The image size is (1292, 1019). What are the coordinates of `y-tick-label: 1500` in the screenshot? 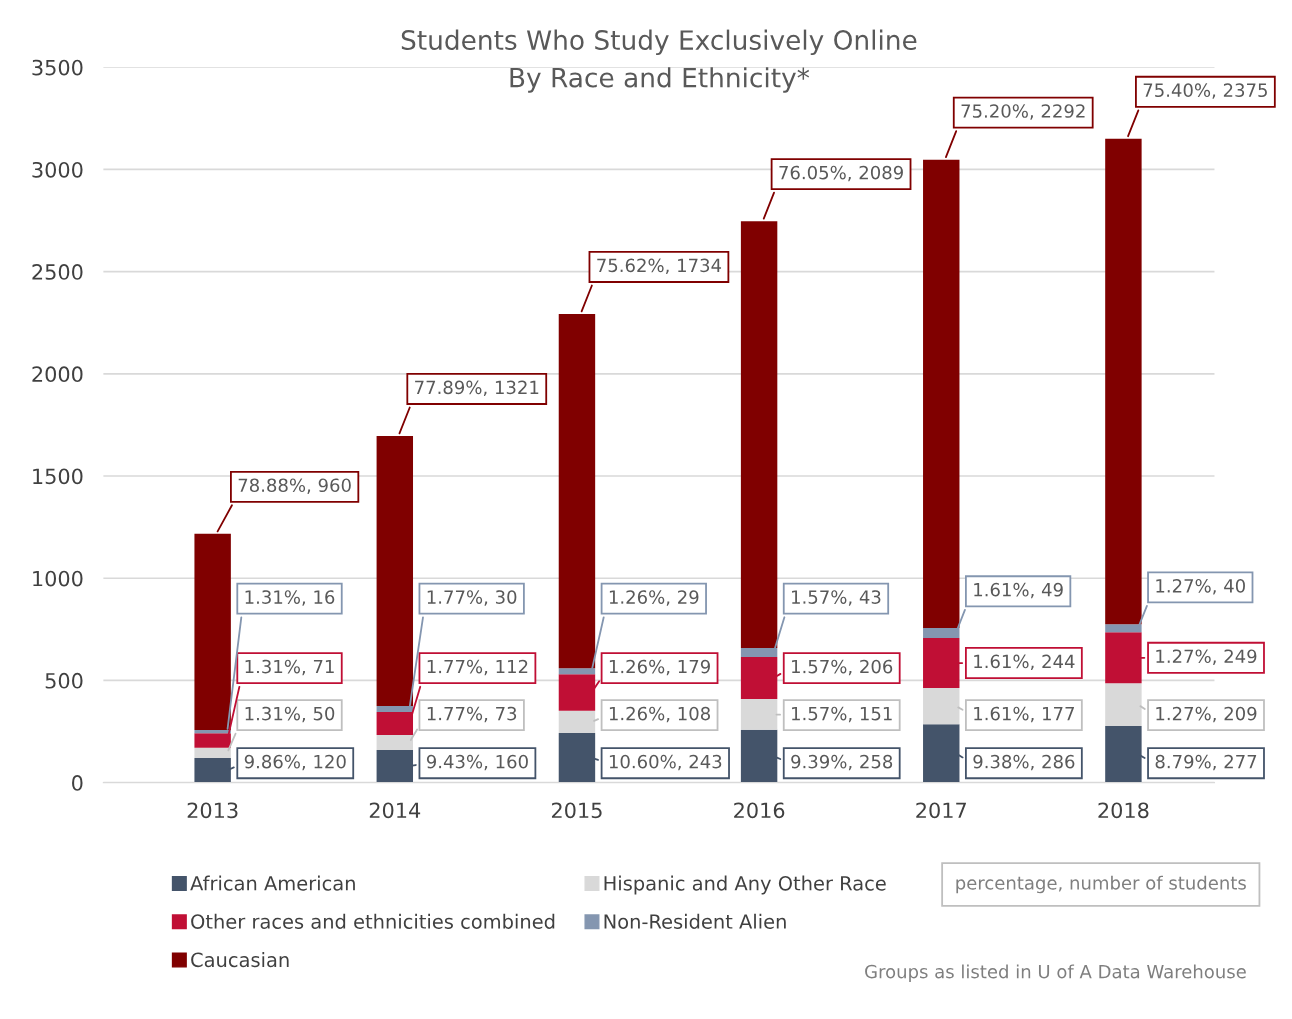 It's located at (58, 476).